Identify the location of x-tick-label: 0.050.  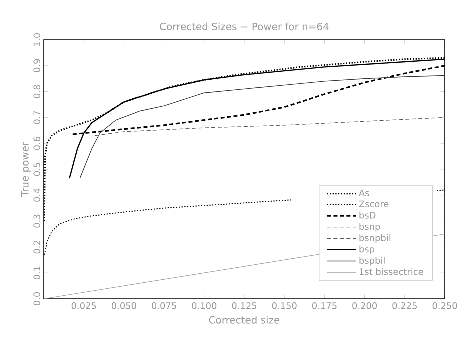
(124, 306).